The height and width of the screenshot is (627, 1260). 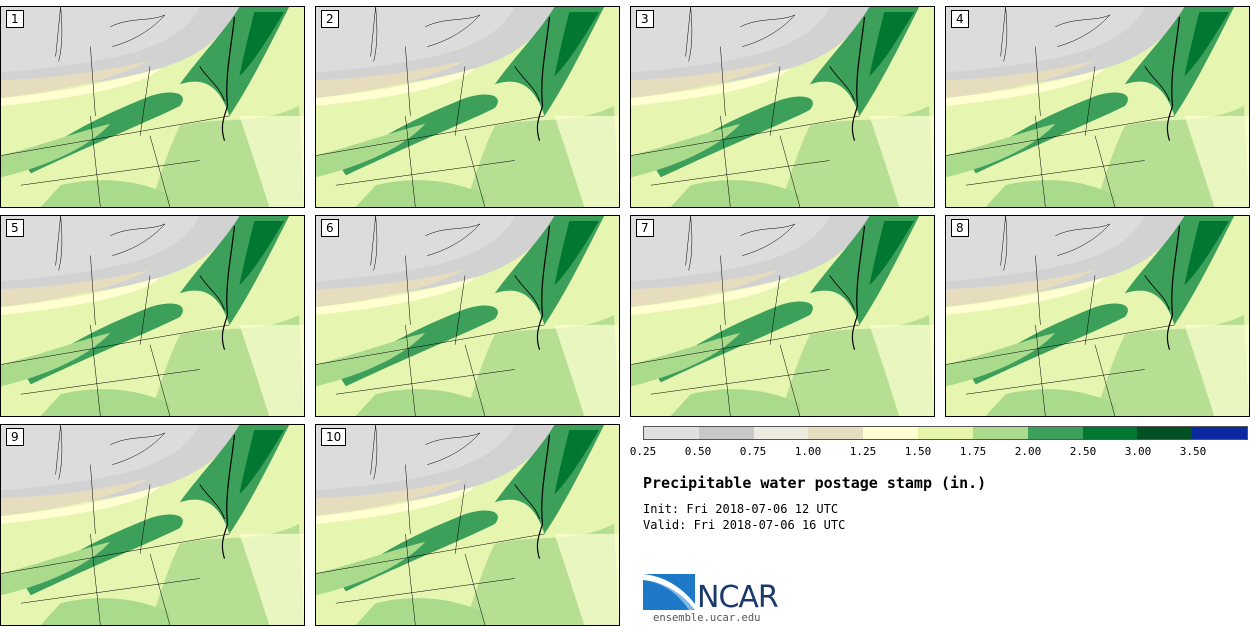 I want to click on member-number: 5, so click(x=15, y=228).